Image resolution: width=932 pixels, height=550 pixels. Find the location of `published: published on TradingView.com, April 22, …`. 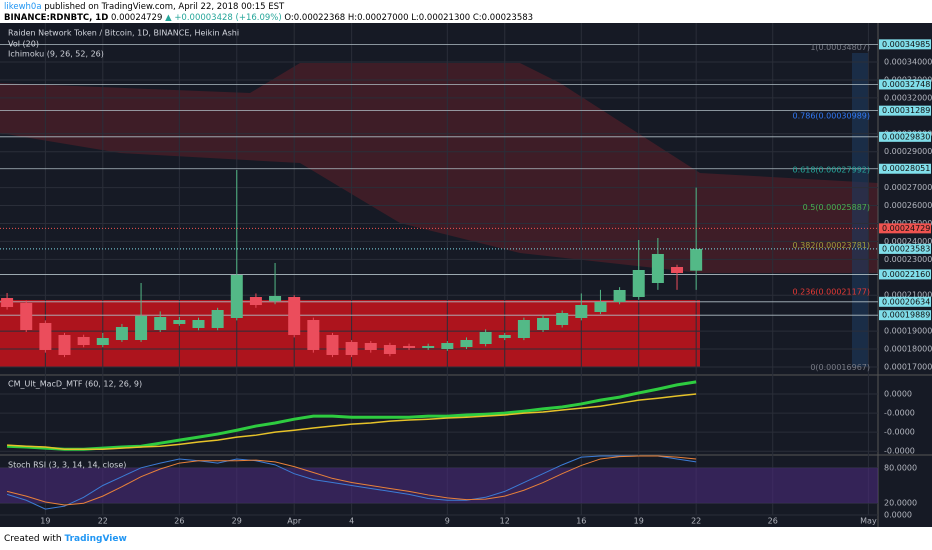

published: published on TradingView.com, April 22, … is located at coordinates (164, 7).